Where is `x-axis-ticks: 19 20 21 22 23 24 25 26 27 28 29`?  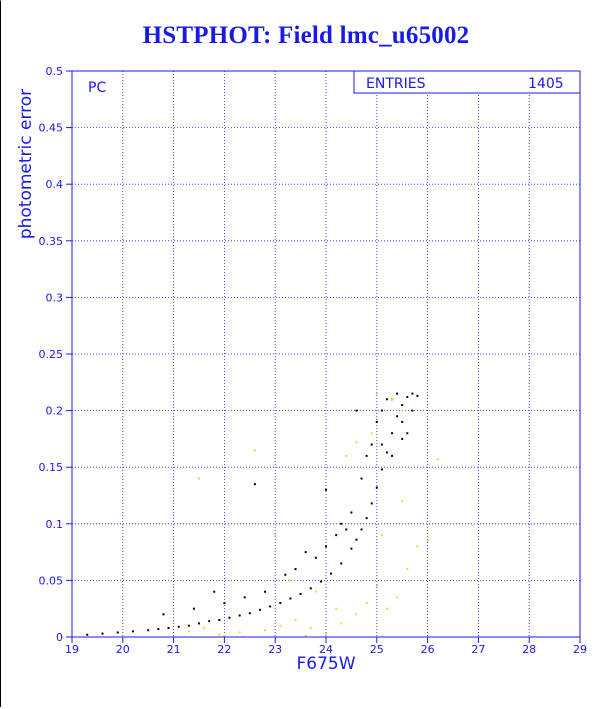 x-axis-ticks: 19 20 21 22 23 24 25 26 27 28 29 is located at coordinates (326, 646).